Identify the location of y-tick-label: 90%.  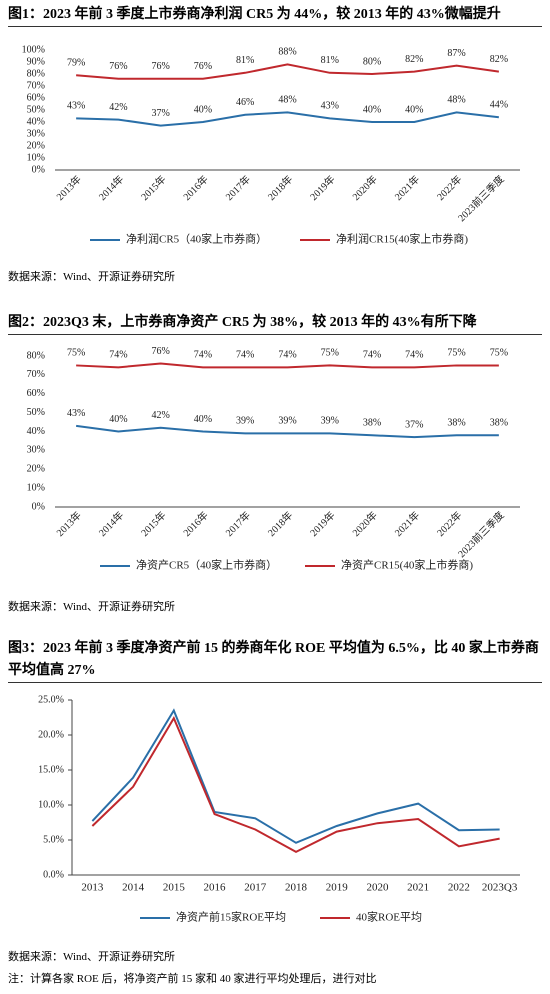
(36, 61).